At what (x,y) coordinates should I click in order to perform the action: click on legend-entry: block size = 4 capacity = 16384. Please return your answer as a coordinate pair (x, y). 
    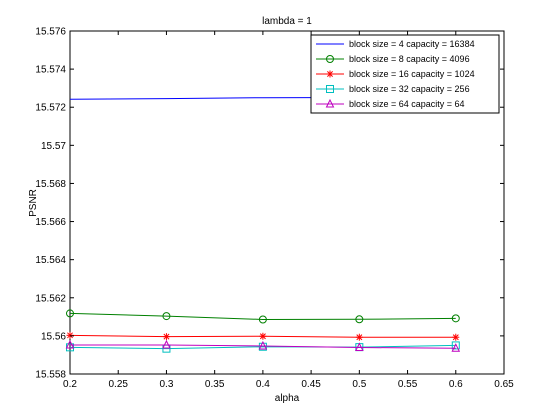
    Looking at the image, I should click on (395, 44).